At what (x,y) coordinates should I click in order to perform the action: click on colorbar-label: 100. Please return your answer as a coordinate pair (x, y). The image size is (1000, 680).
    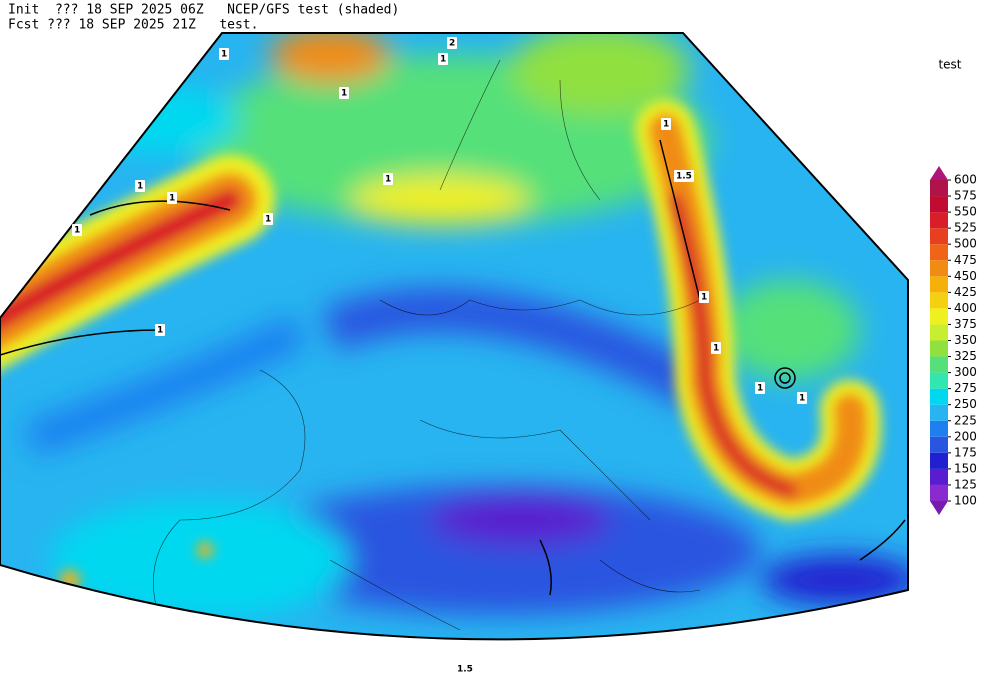
    Looking at the image, I should click on (965, 501).